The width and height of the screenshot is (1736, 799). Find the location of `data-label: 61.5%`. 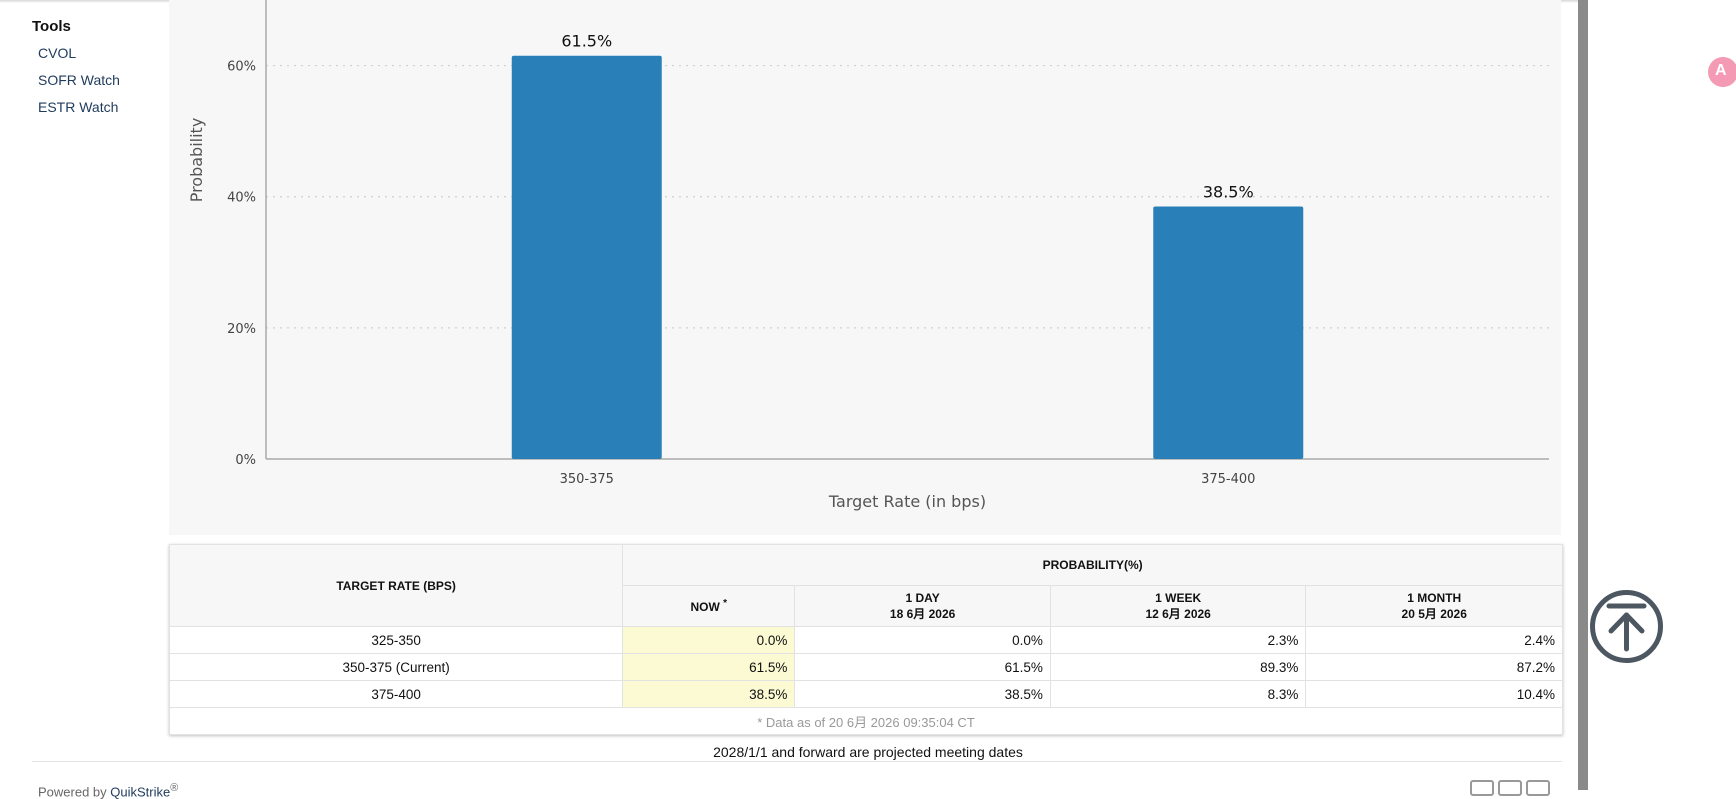

data-label: 61.5% is located at coordinates (586, 41).